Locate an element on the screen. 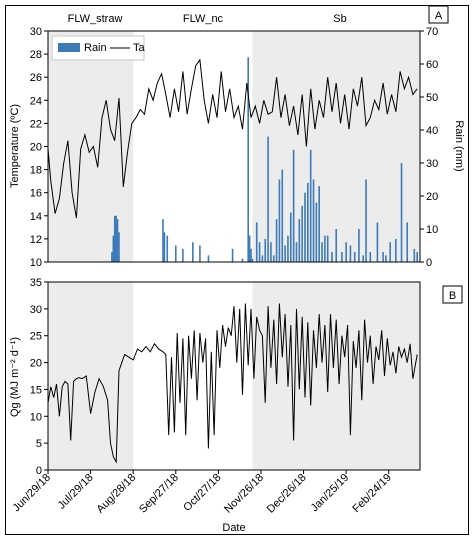  panel-b-ytick-label: 25 is located at coordinates (36, 337).